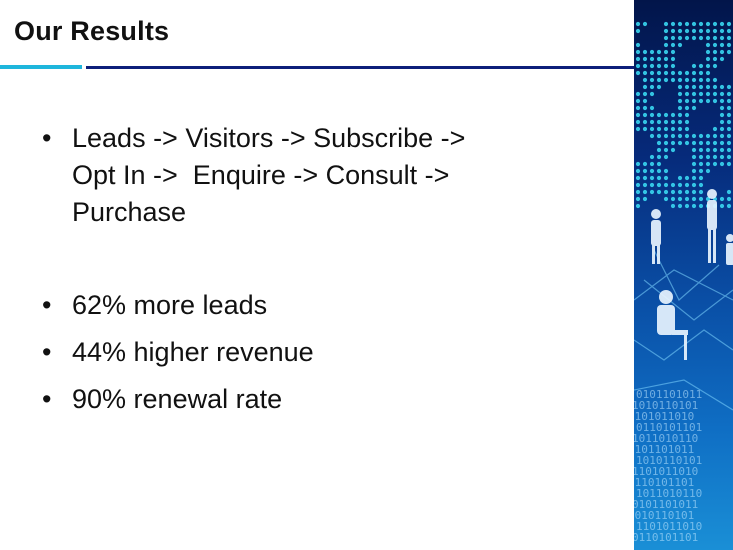 This screenshot has height=550, width=733. What do you see at coordinates (669, 460) in the screenshot?
I see `binary-row: 1010110101` at bounding box center [669, 460].